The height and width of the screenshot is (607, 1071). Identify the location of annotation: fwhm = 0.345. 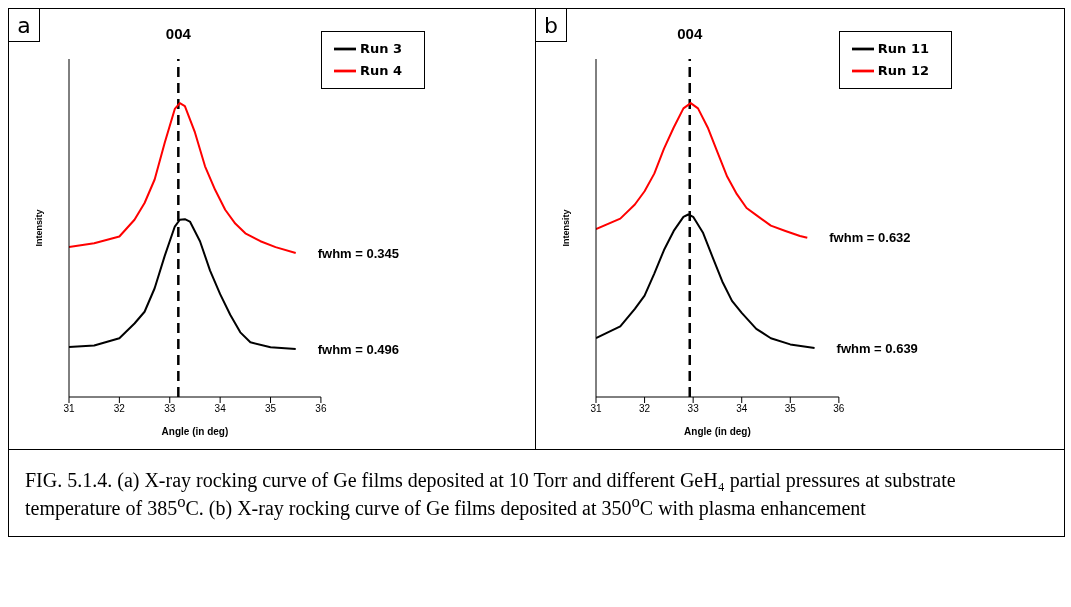
(358, 253).